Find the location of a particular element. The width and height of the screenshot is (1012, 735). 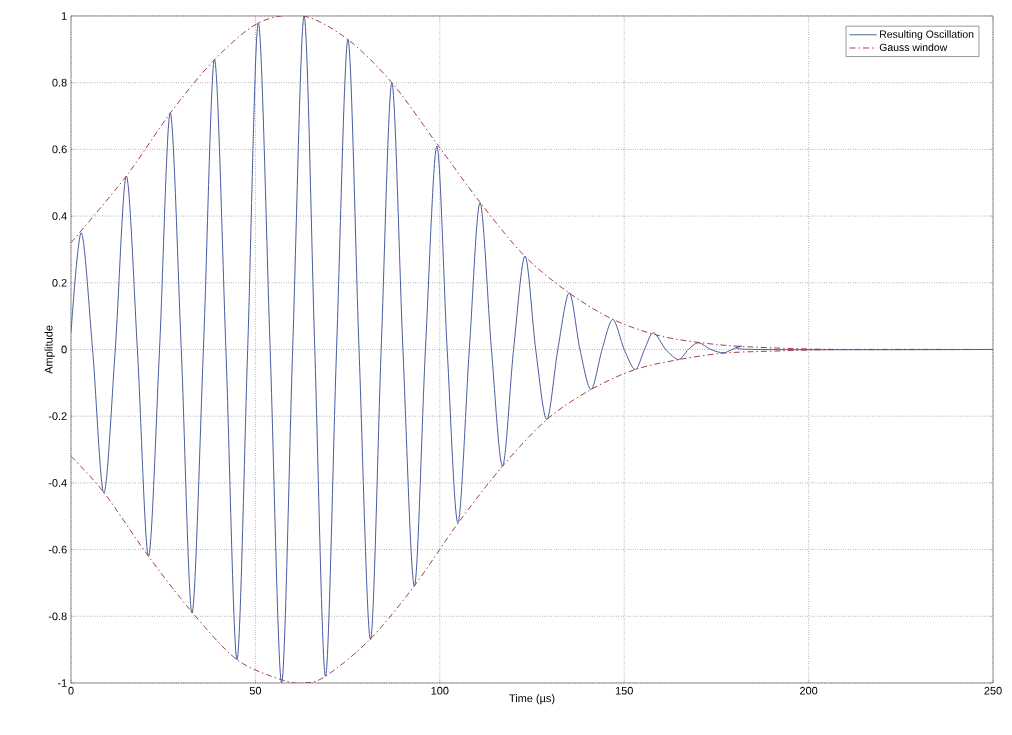

y-tick-label: 1 is located at coordinates (64, 16).